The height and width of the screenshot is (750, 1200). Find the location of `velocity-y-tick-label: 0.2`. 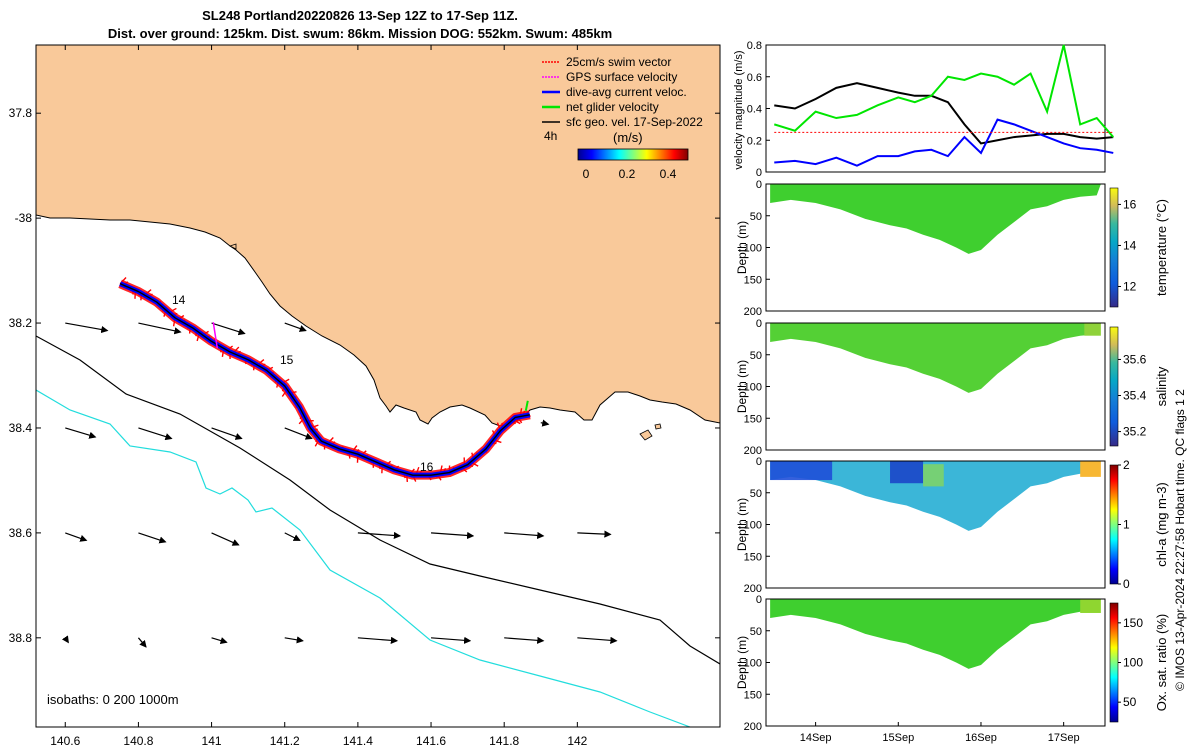

velocity-y-tick-label: 0.2 is located at coordinates (754, 141).